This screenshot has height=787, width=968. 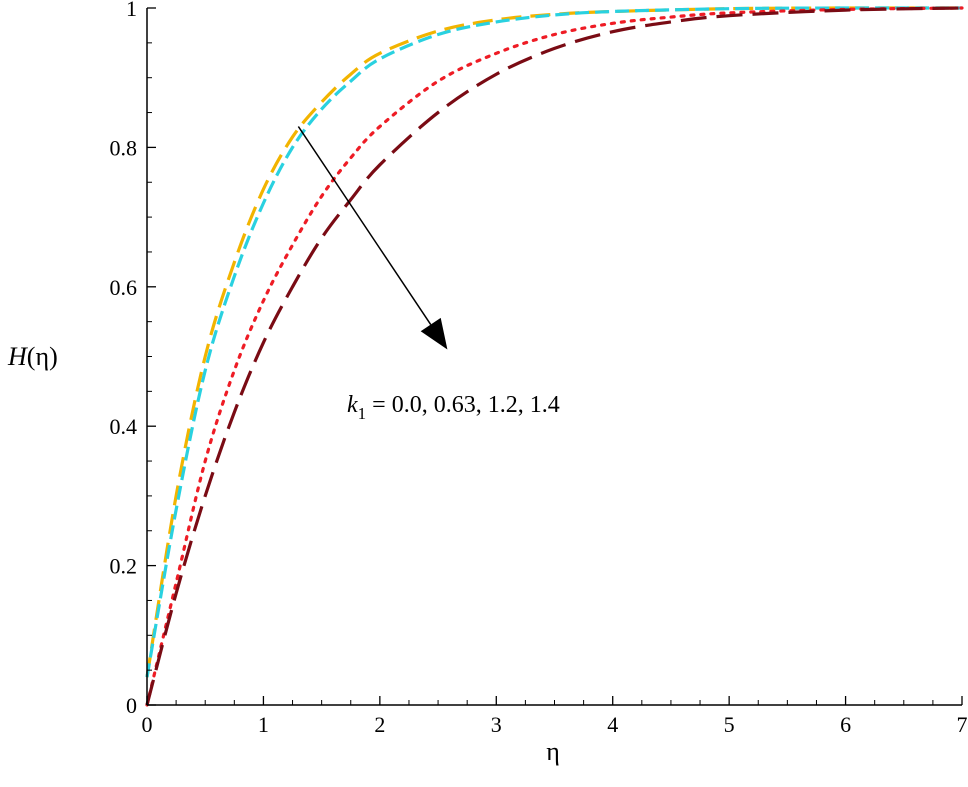 I want to click on y-tick-label: 1, so click(x=131, y=10).